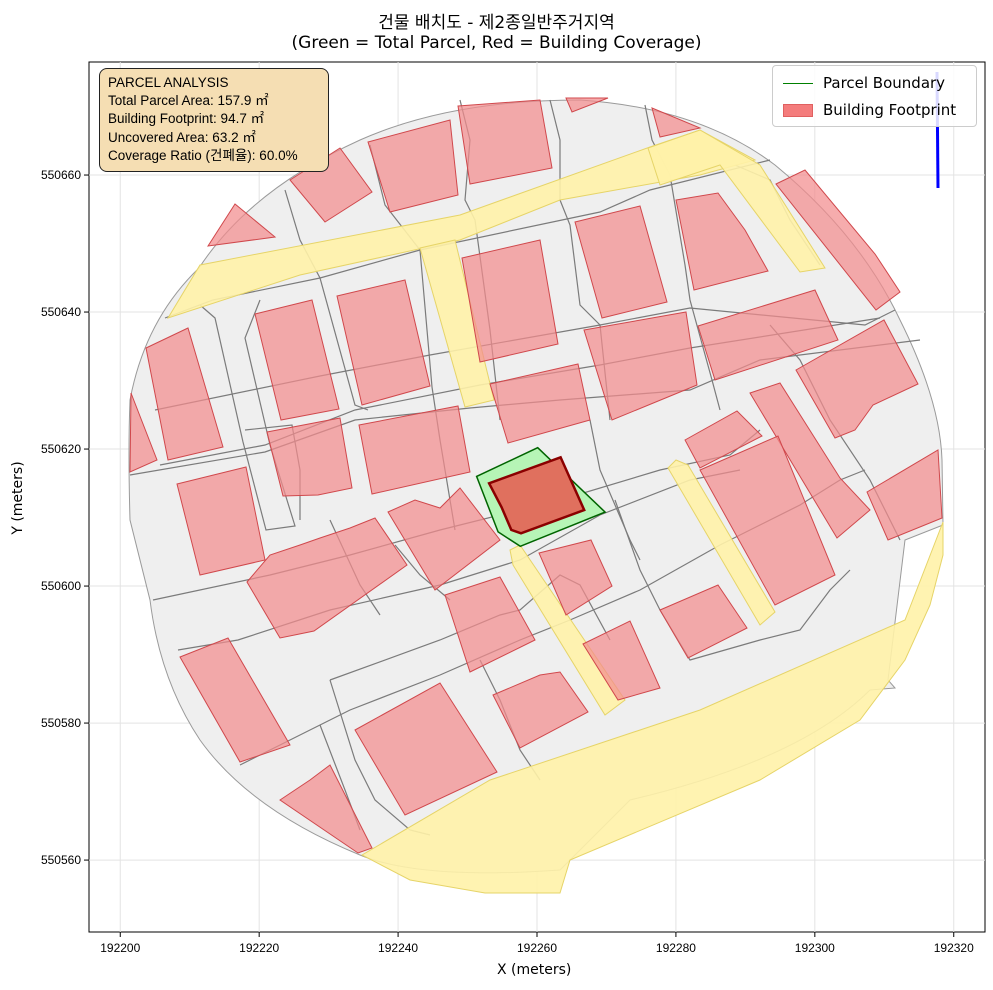 The image size is (993, 990). Describe the element at coordinates (188, 101) in the screenshot. I see `info-total-parcel-area: Total Parcel Area: 157.9 ㎡` at that location.